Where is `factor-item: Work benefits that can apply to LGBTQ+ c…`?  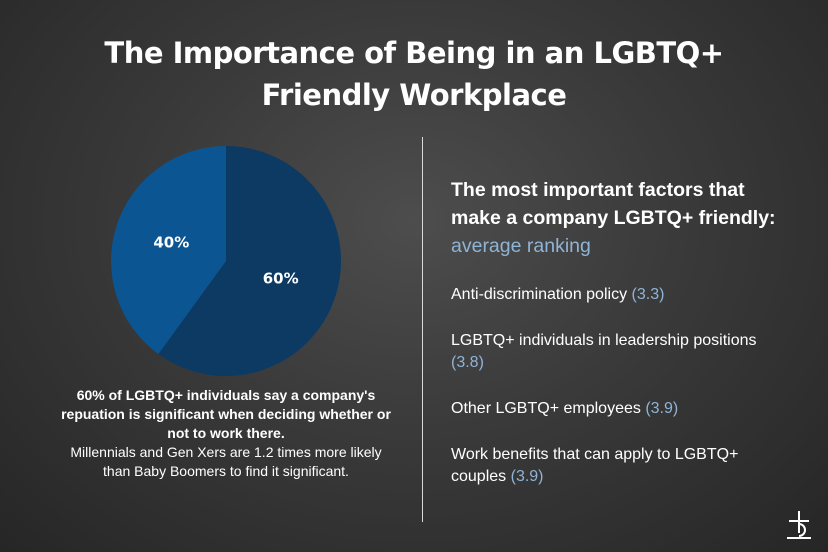 factor-item: Work benefits that can apply to LGBTQ+ c… is located at coordinates (616, 466).